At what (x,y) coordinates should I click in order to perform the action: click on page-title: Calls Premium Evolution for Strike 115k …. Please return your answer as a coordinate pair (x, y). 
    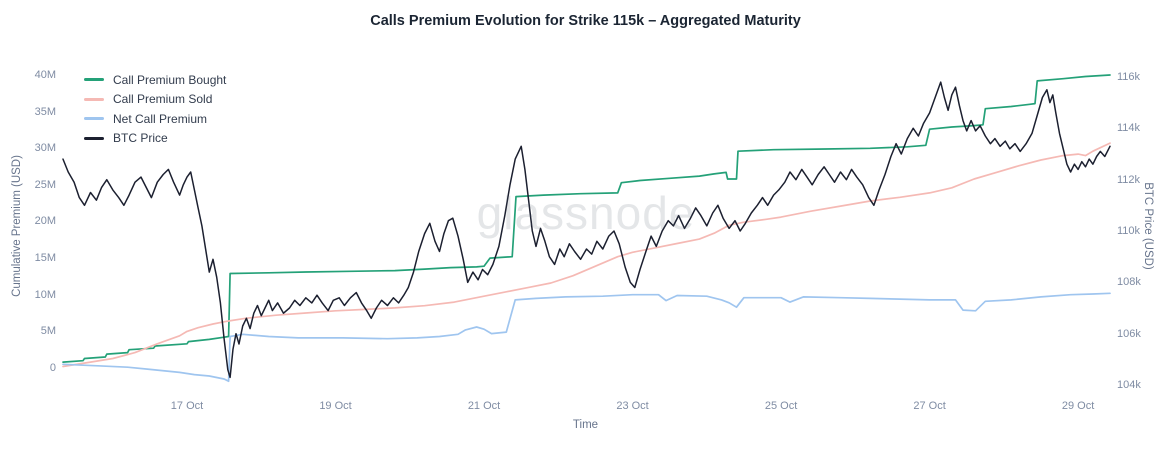
    Looking at the image, I should click on (585, 21).